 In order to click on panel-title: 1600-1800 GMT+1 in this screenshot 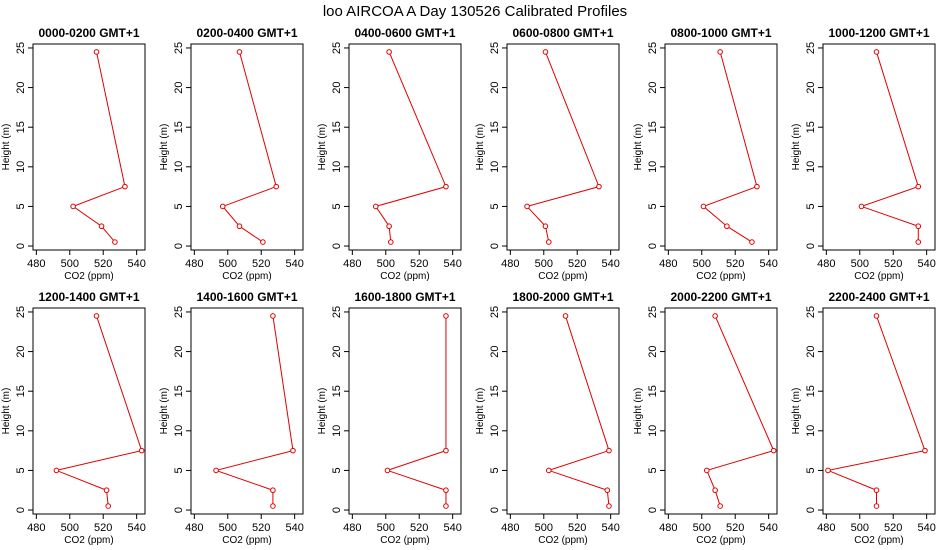, I will do `click(404, 297)`.